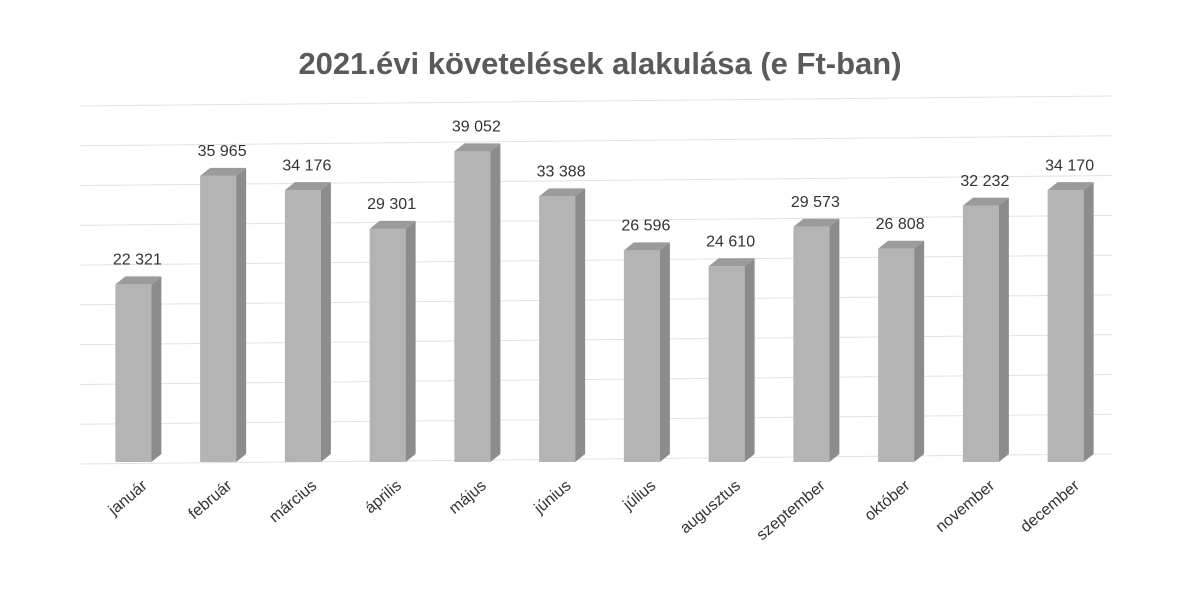  Describe the element at coordinates (293, 501) in the screenshot. I see `x-tick-label: március` at that location.